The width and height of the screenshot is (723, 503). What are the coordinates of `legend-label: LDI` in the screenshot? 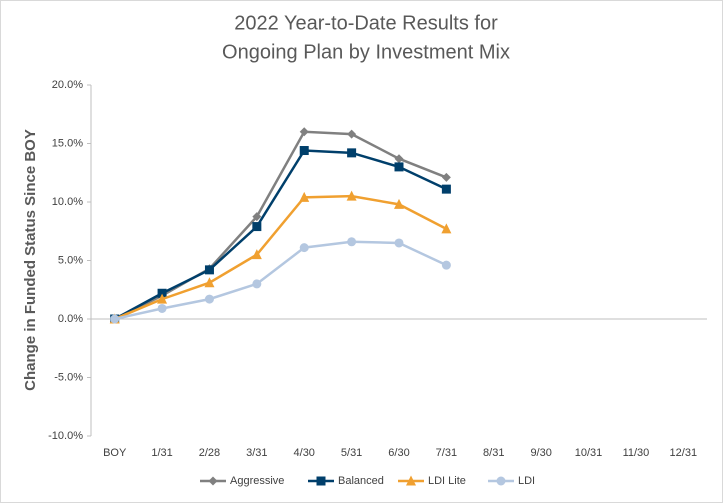 It's located at (526, 481).